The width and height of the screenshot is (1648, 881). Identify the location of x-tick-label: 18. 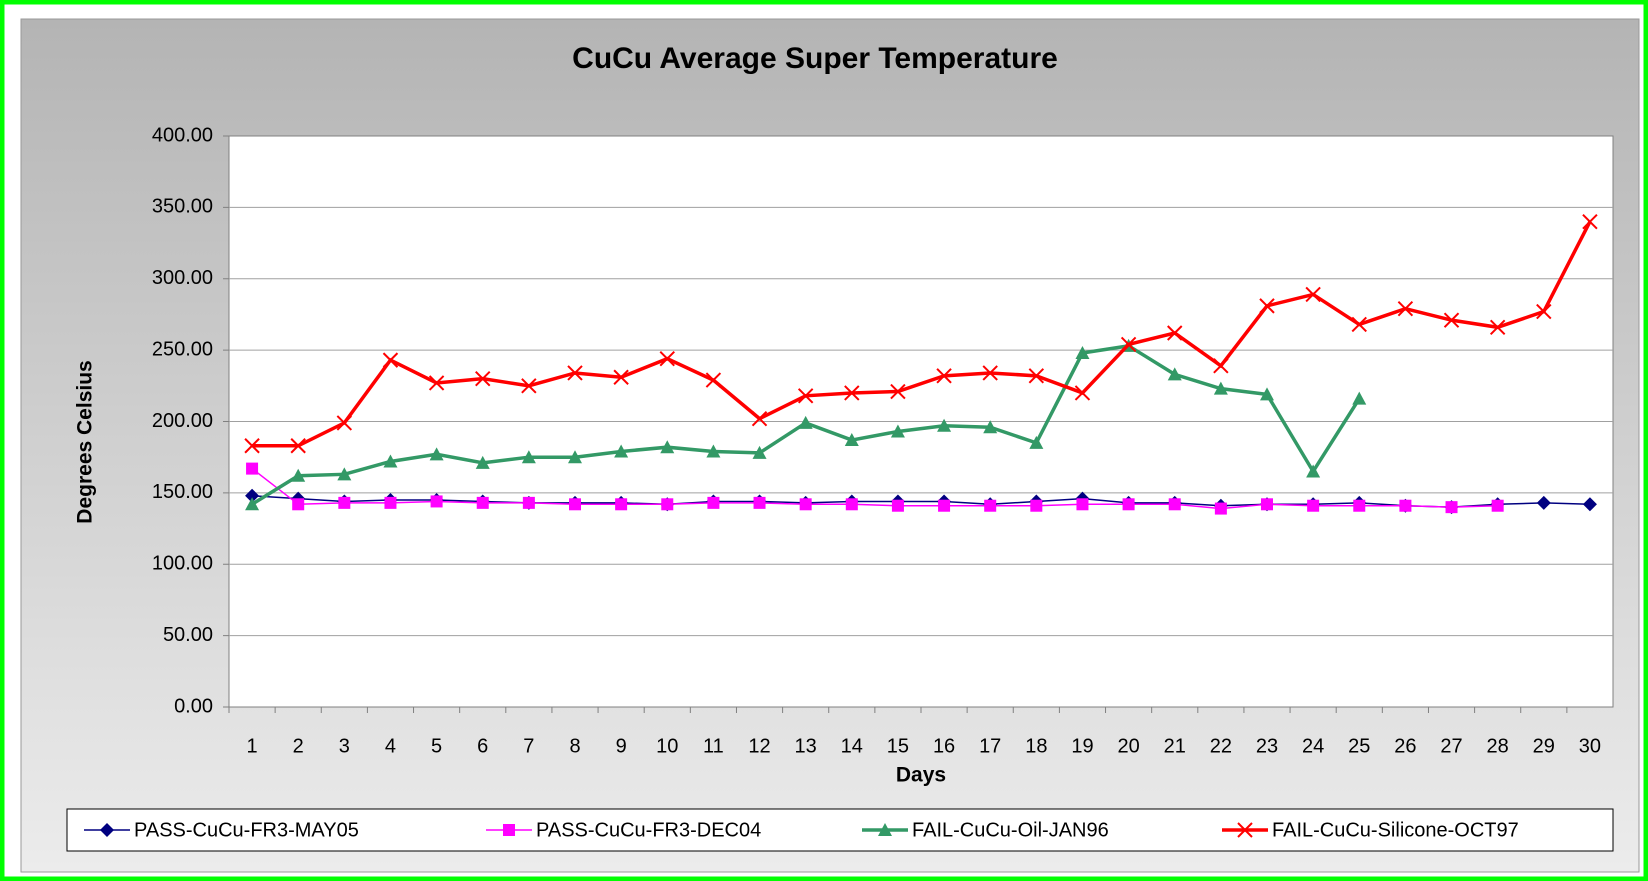
(1036, 746).